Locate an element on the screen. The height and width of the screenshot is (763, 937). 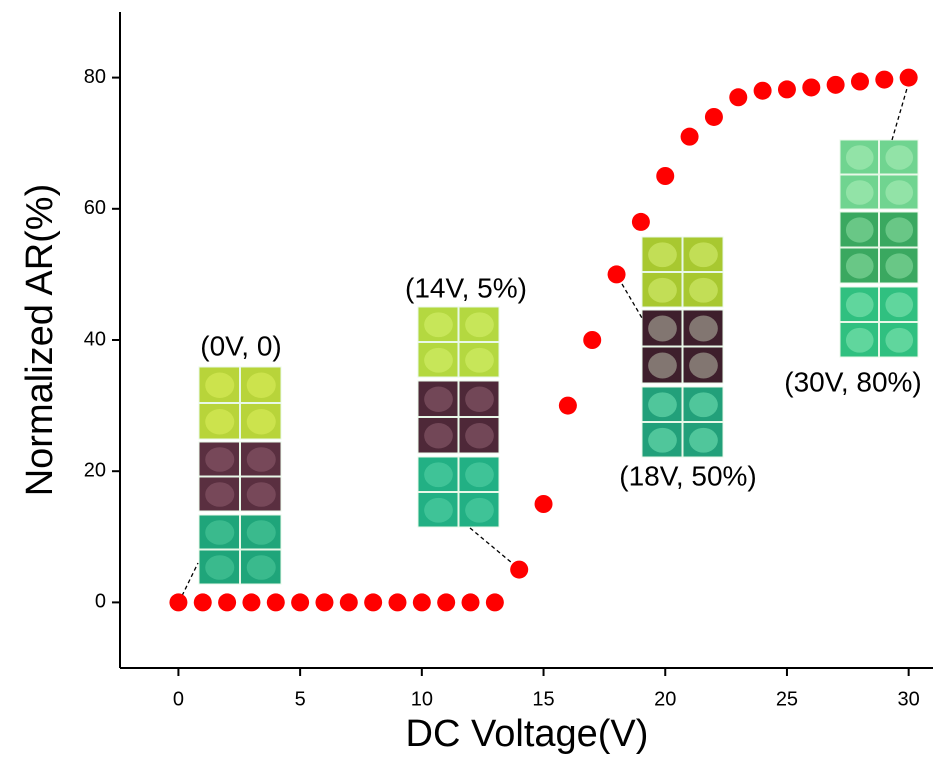
y-tick-label: 60 is located at coordinates (95, 208).